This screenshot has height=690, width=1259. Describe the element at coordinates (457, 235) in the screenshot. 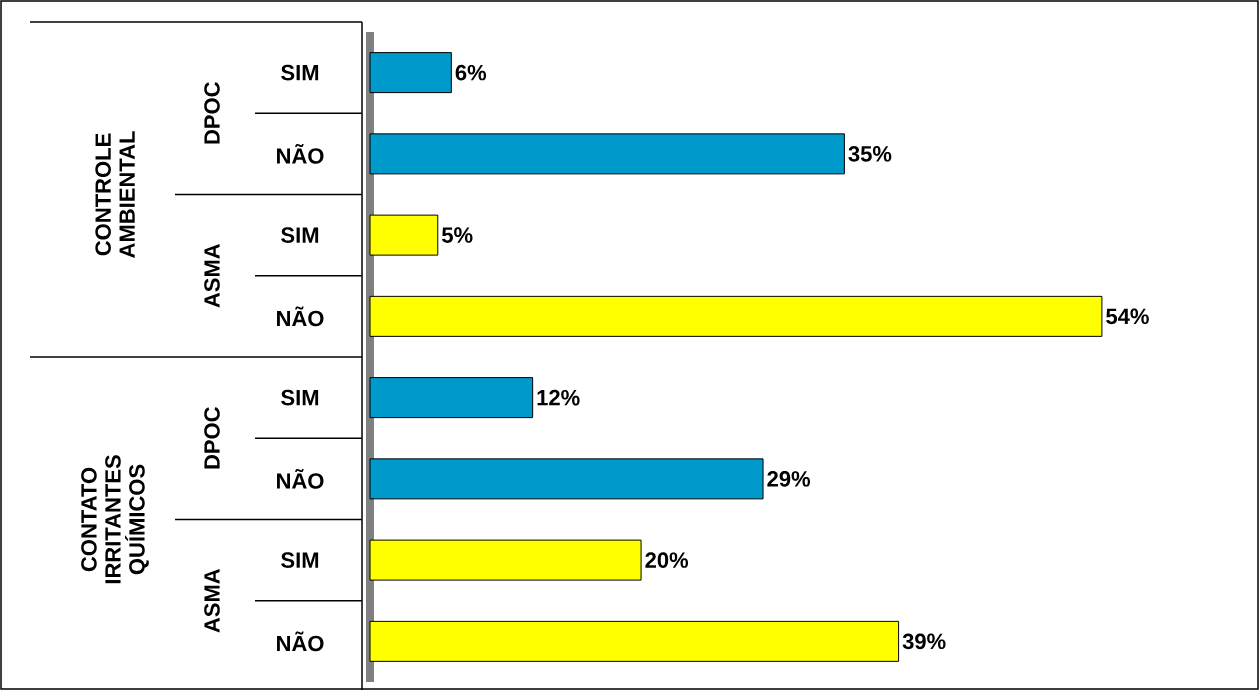

I see `data-label: 5%` at that location.